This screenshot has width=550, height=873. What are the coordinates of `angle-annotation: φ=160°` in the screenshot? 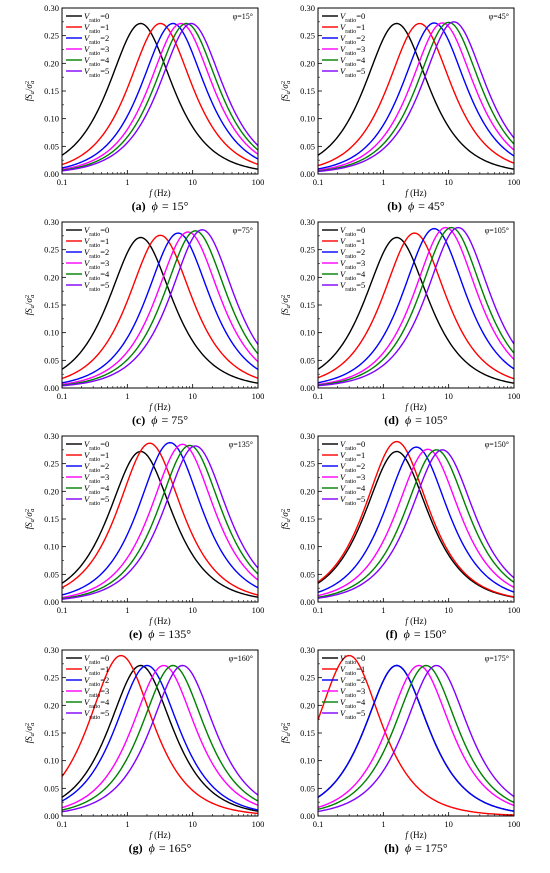 It's located at (241, 658).